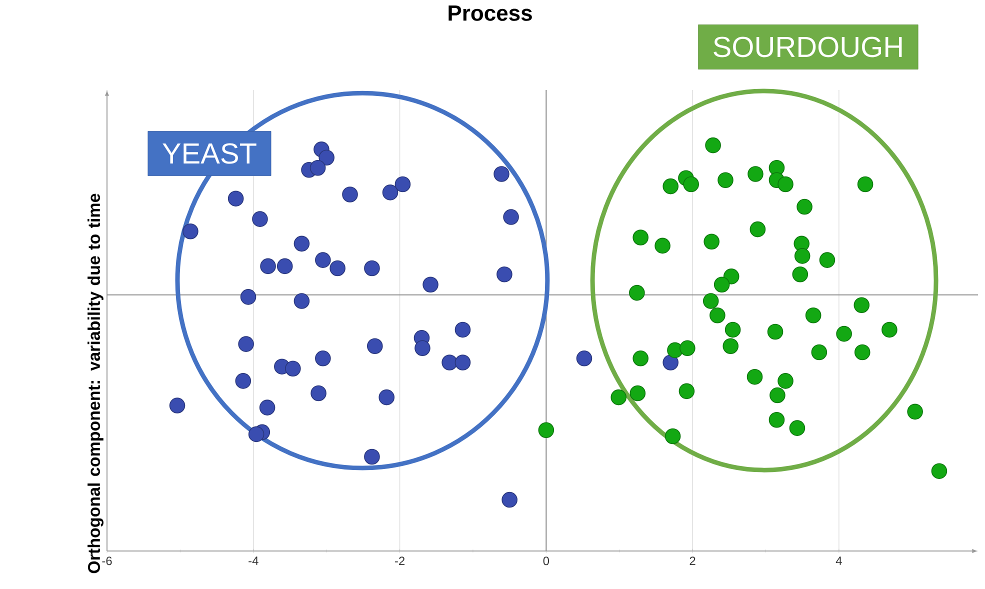  I want to click on chart-title: Process, so click(490, 13).